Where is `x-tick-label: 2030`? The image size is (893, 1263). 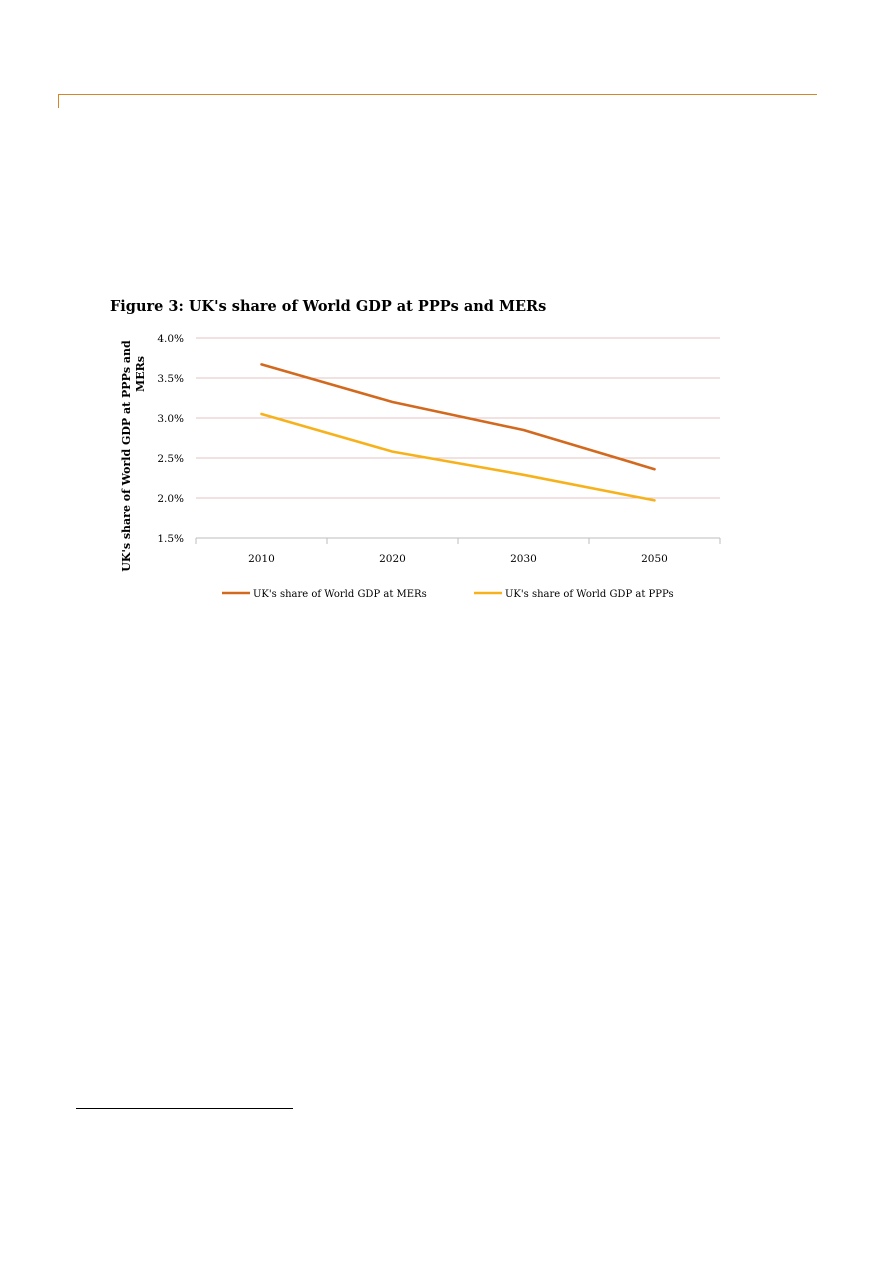 x-tick-label: 2030 is located at coordinates (523, 559).